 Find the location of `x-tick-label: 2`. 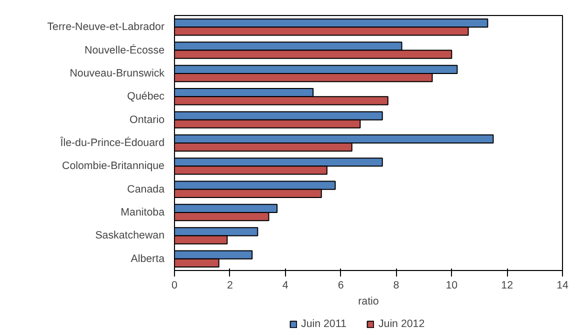

x-tick-label: 2 is located at coordinates (229, 286).